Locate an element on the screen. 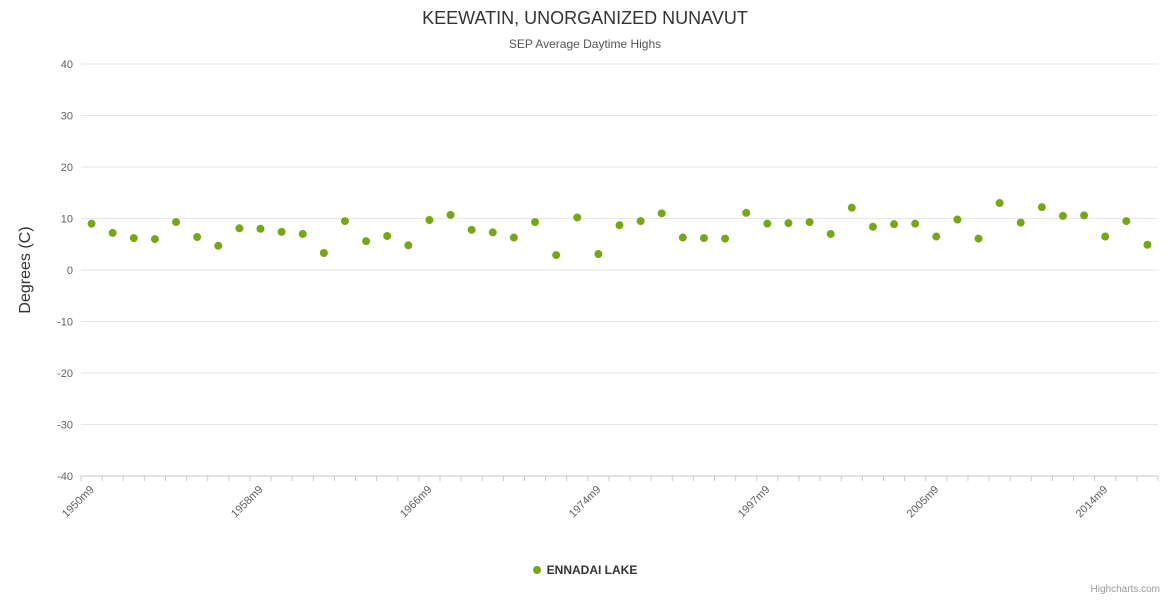 The width and height of the screenshot is (1170, 600). y-axis-label: 10 is located at coordinates (67, 220).